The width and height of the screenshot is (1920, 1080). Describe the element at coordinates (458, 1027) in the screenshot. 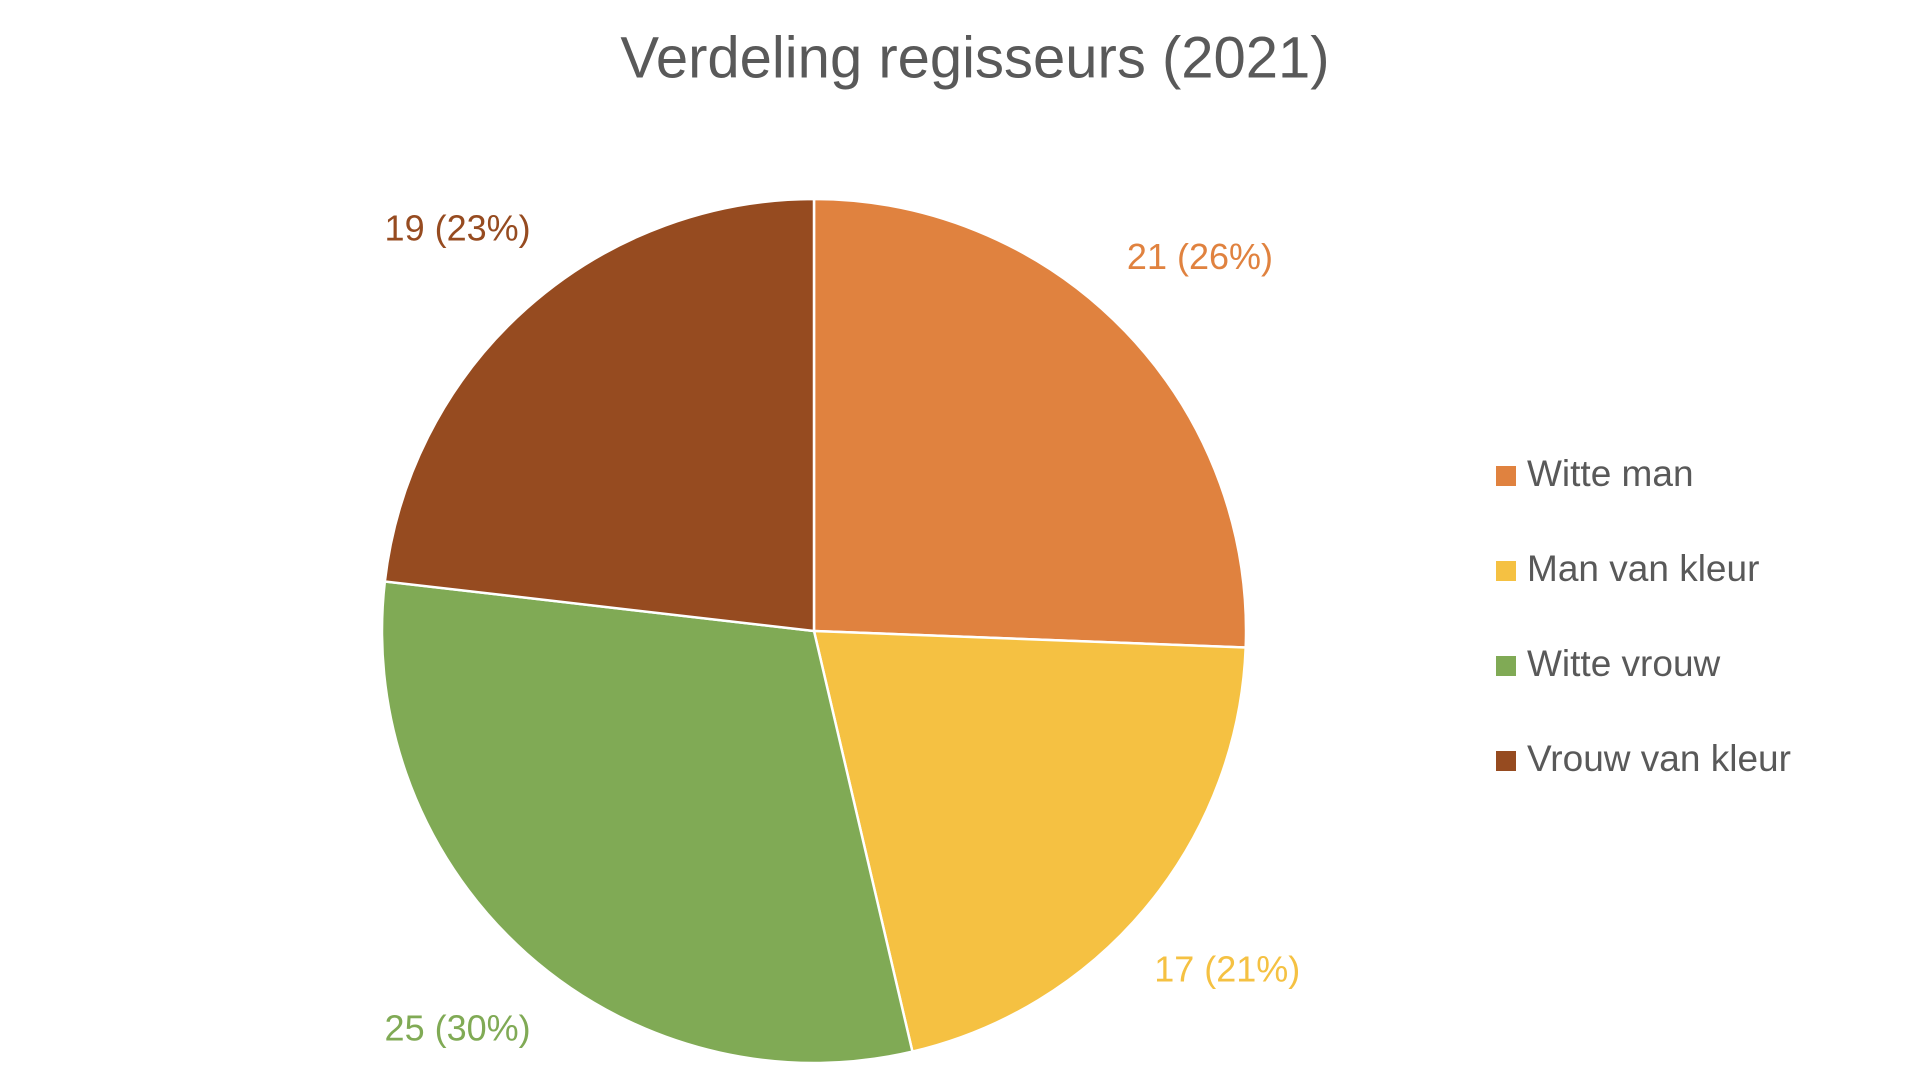

I see `data-label: 25 (30%)` at that location.